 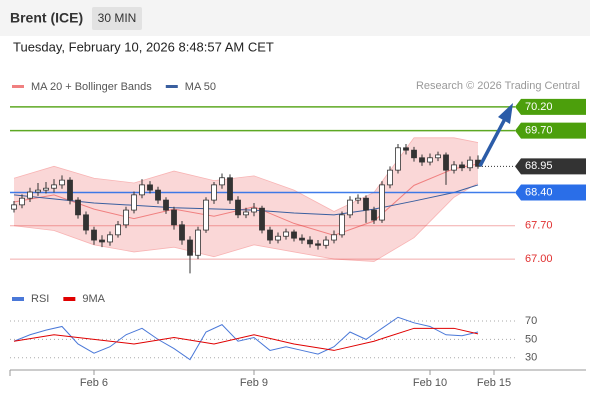 I want to click on level-label: 68.40, so click(x=539, y=192).